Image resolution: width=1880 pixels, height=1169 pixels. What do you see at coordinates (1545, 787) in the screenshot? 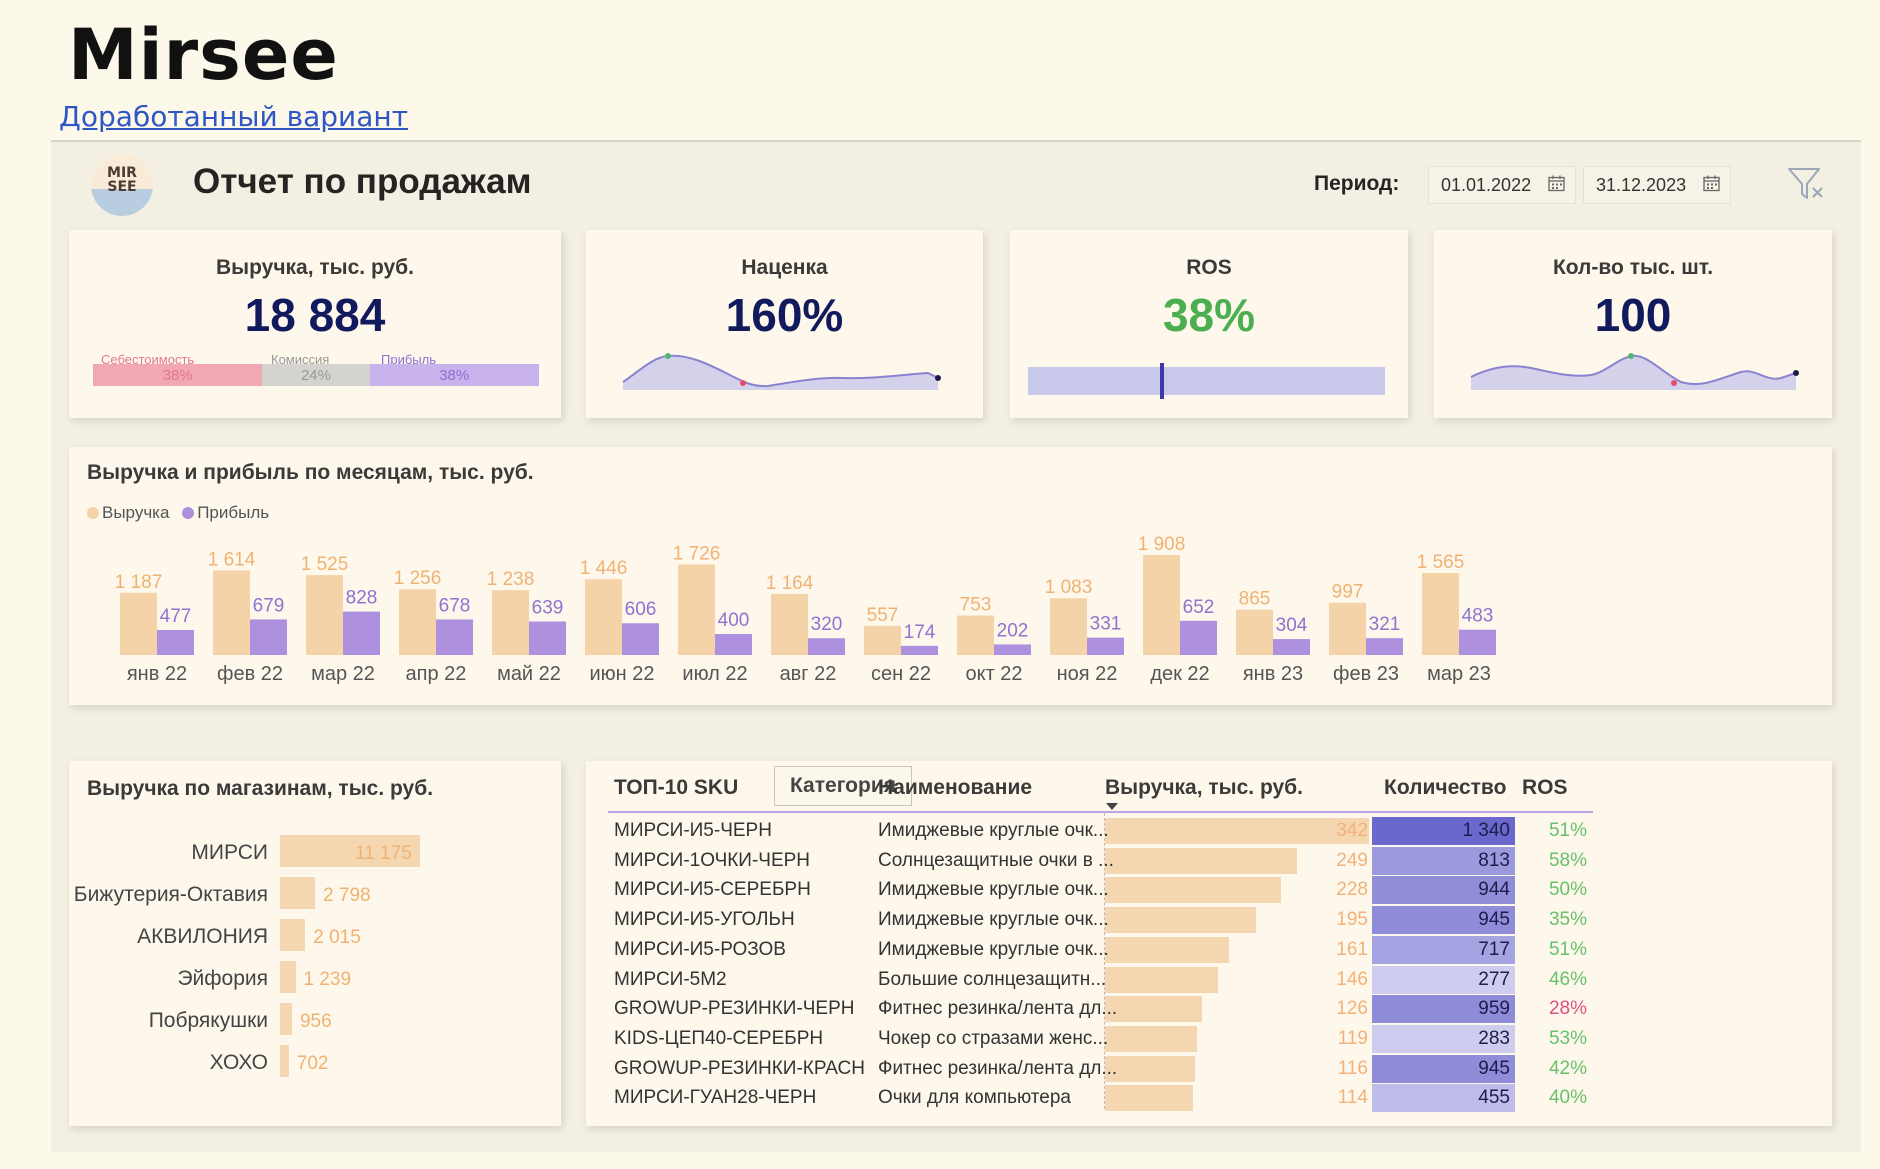
I see `column-header-ros: ROS` at bounding box center [1545, 787].